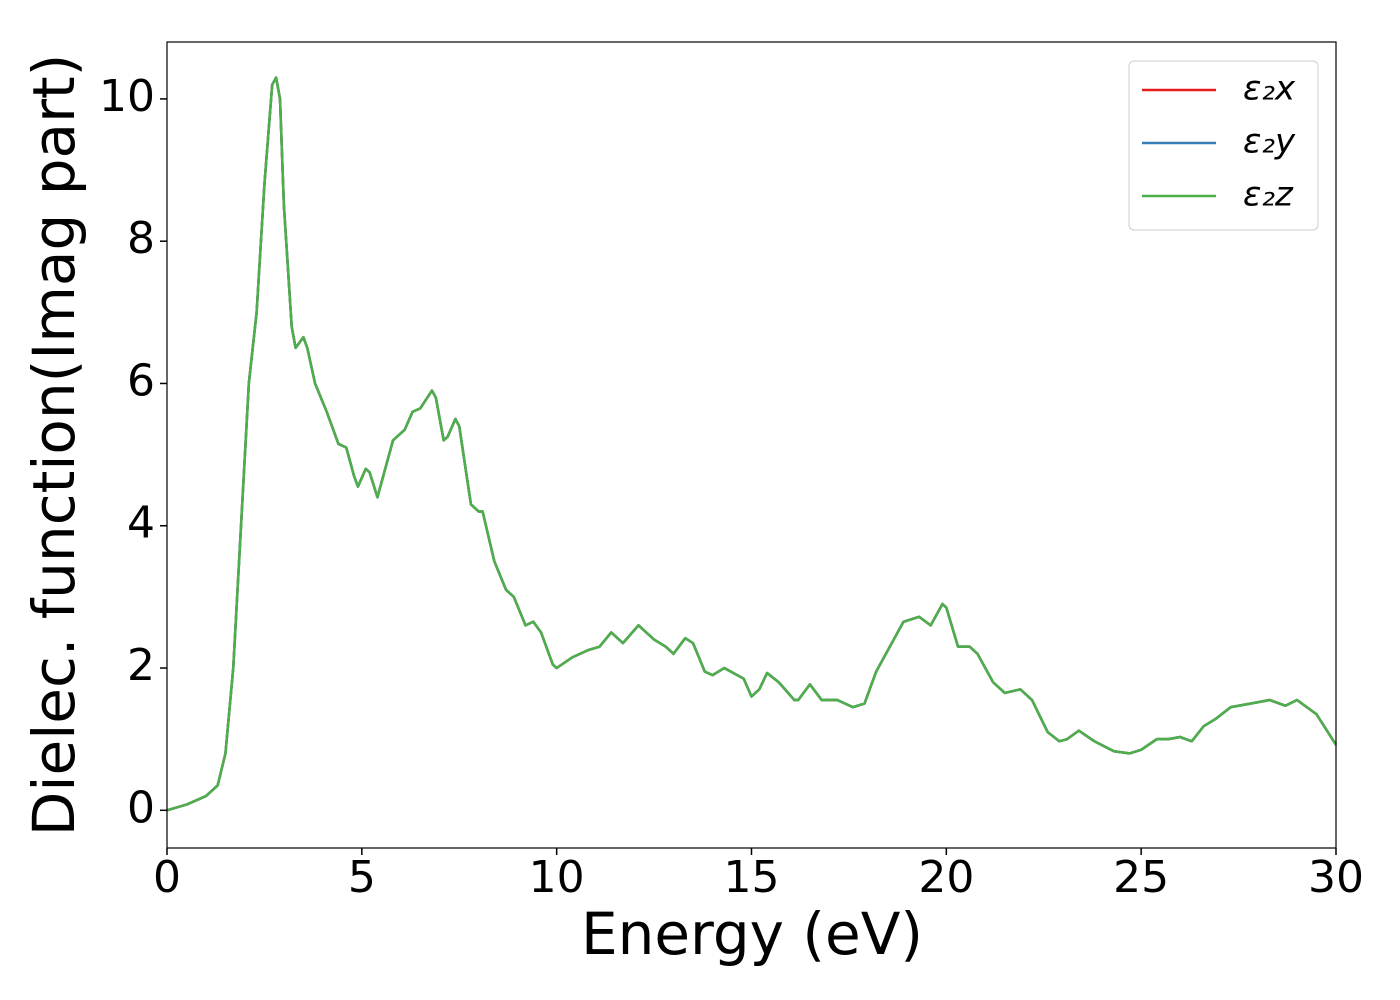  I want to click on x-tick-label: 15, so click(752, 877).